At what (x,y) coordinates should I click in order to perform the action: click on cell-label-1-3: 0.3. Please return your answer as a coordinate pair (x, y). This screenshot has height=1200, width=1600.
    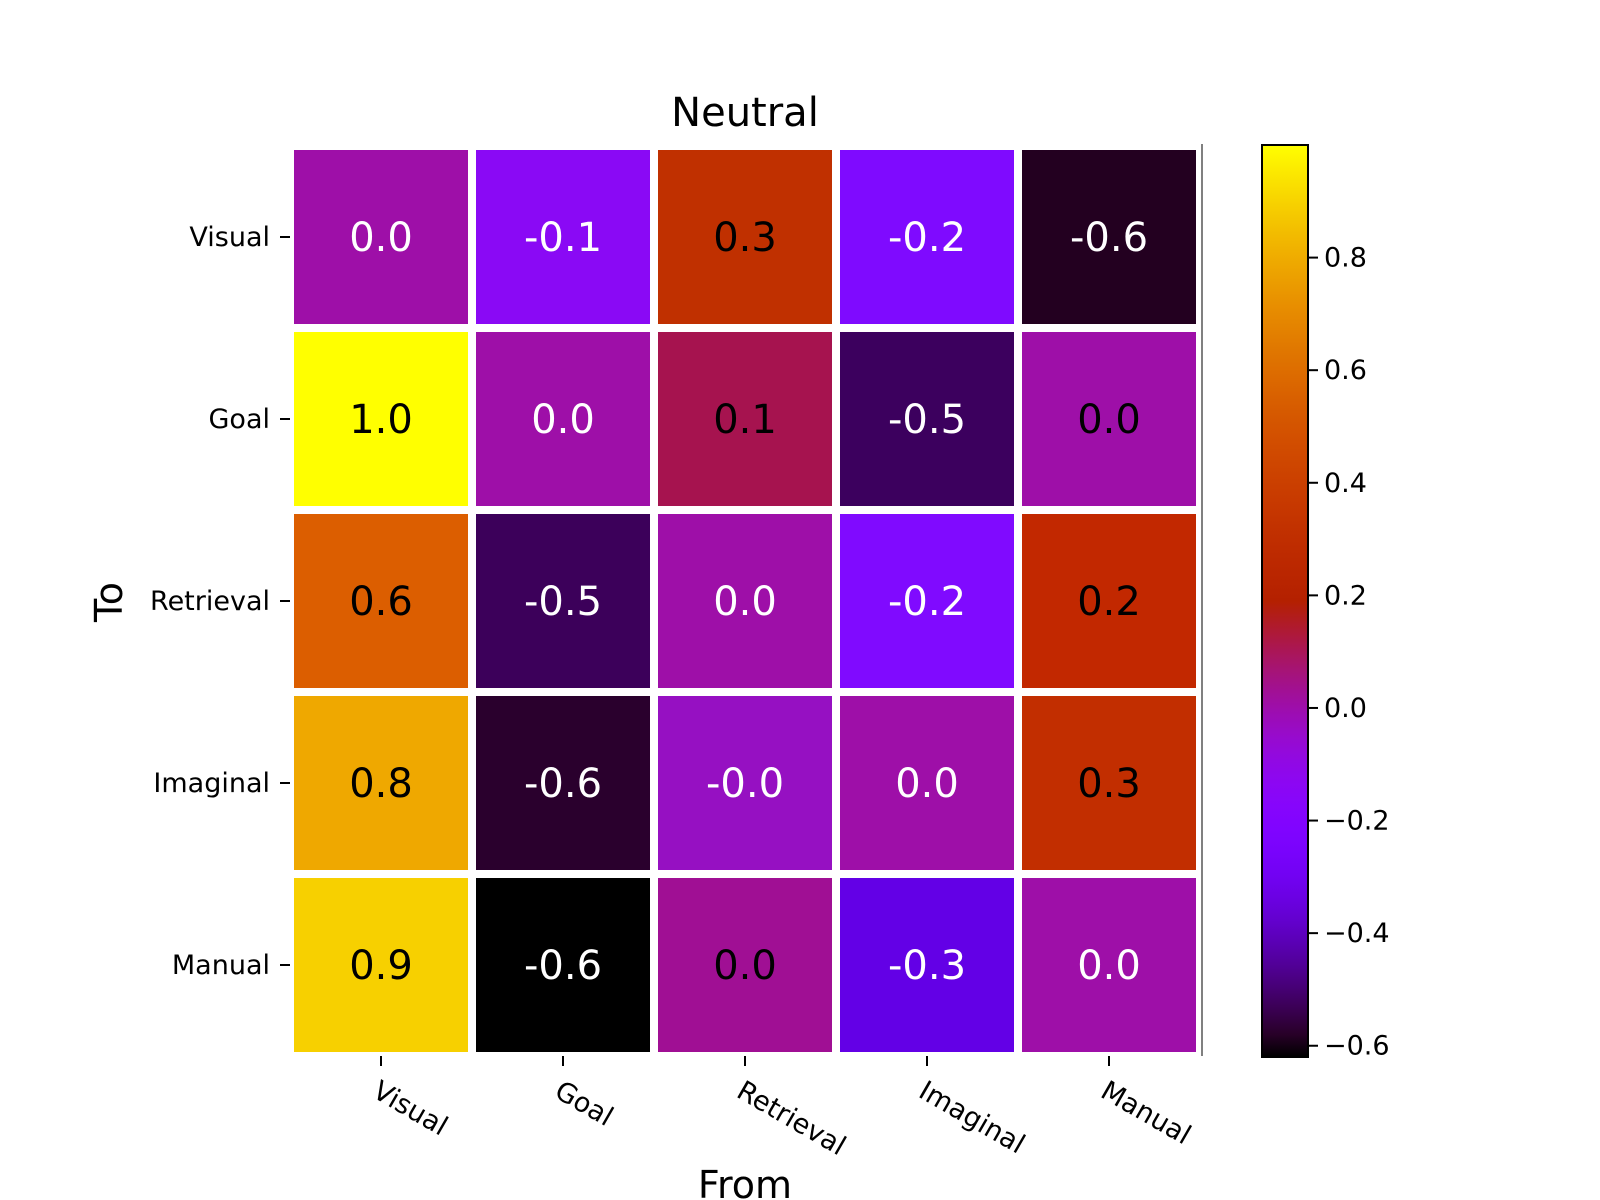
    Looking at the image, I should click on (745, 238).